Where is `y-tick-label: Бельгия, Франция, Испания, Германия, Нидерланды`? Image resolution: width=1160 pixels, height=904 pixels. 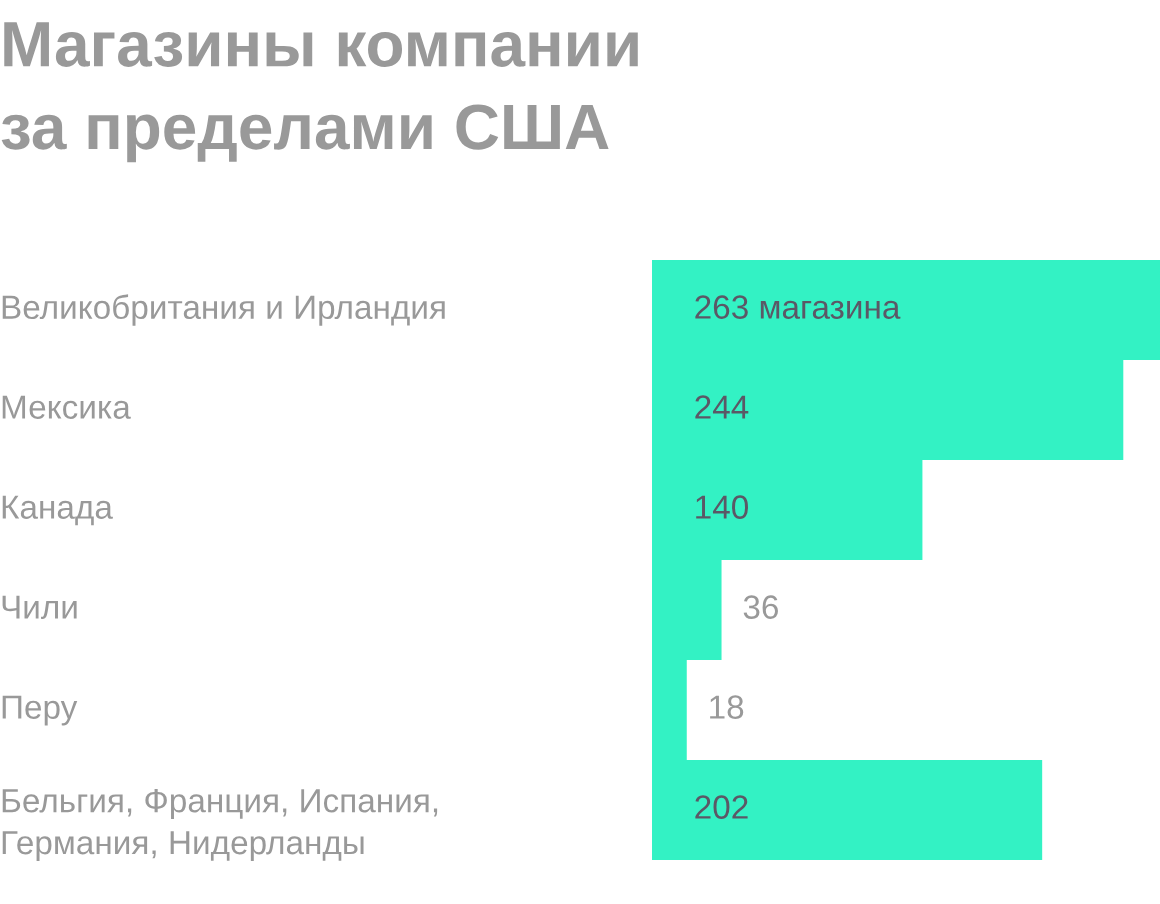 y-tick-label: Бельгия, Франция, Испания, Германия, Нидерланды is located at coordinates (220, 825).